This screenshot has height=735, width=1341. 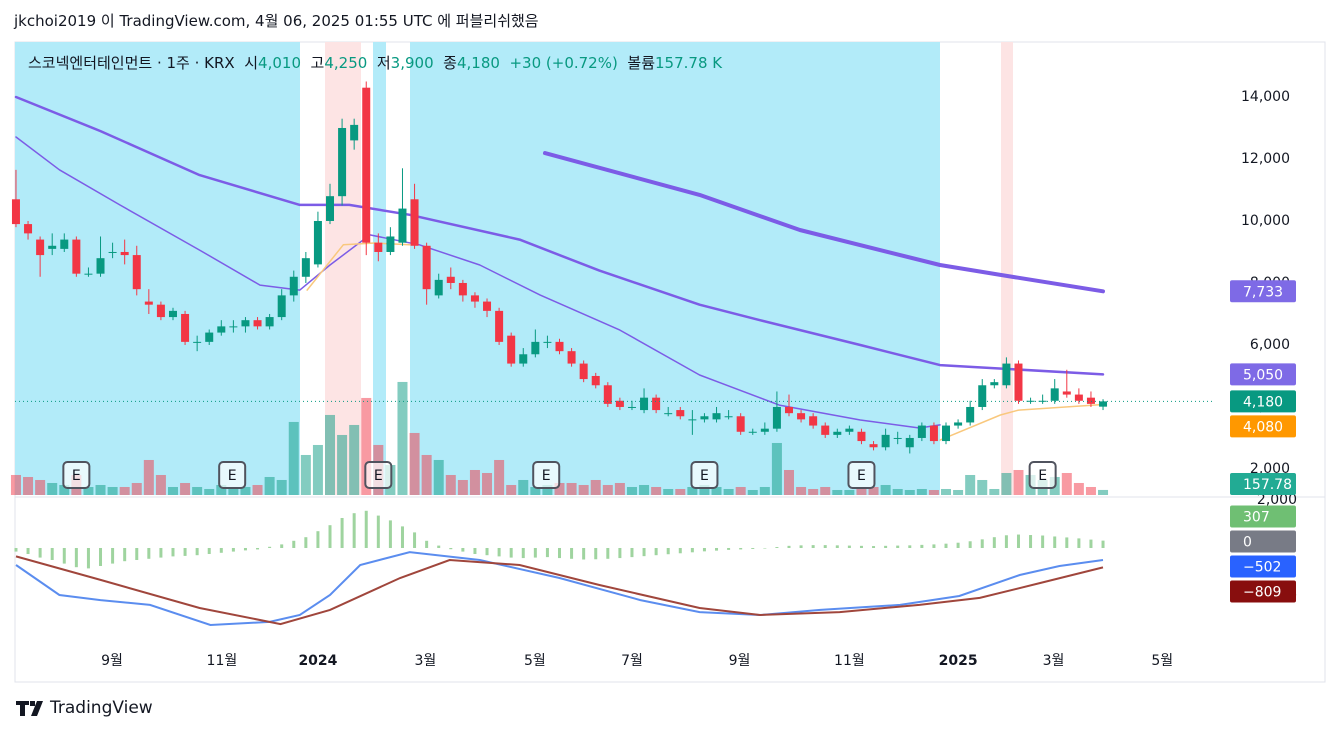 I want to click on value-box-label: 5,050, so click(x=1263, y=375).